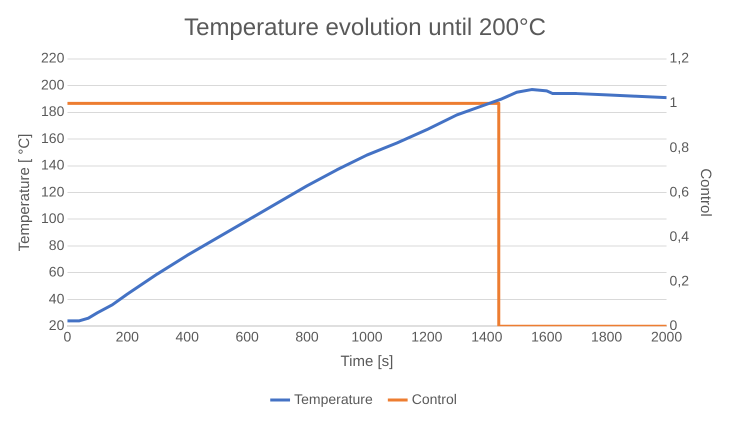 The image size is (734, 435). Describe the element at coordinates (680, 146) in the screenshot. I see `y2-tick-label: 0,8` at that location.